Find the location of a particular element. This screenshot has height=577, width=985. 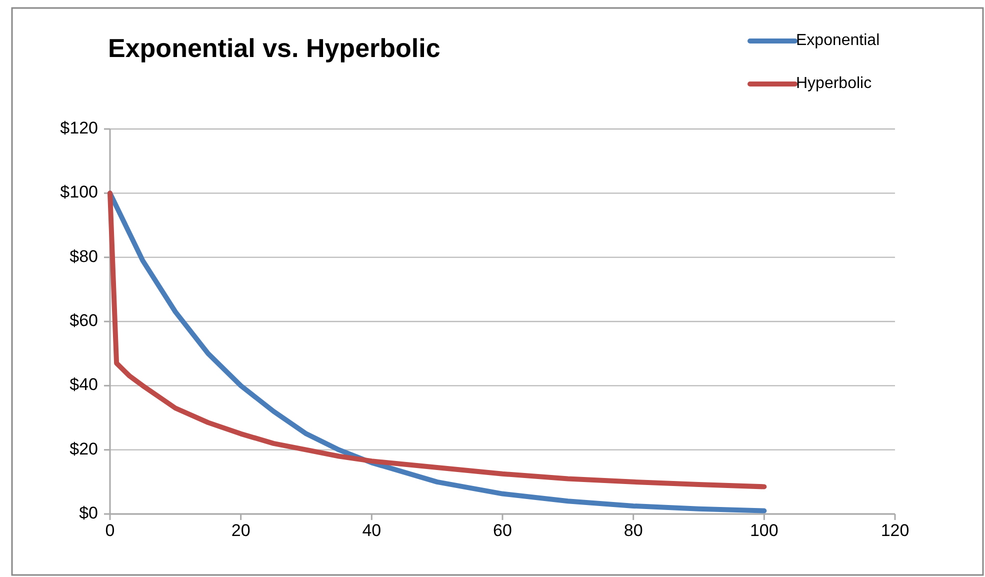

y-tick-label: $80 is located at coordinates (84, 256).